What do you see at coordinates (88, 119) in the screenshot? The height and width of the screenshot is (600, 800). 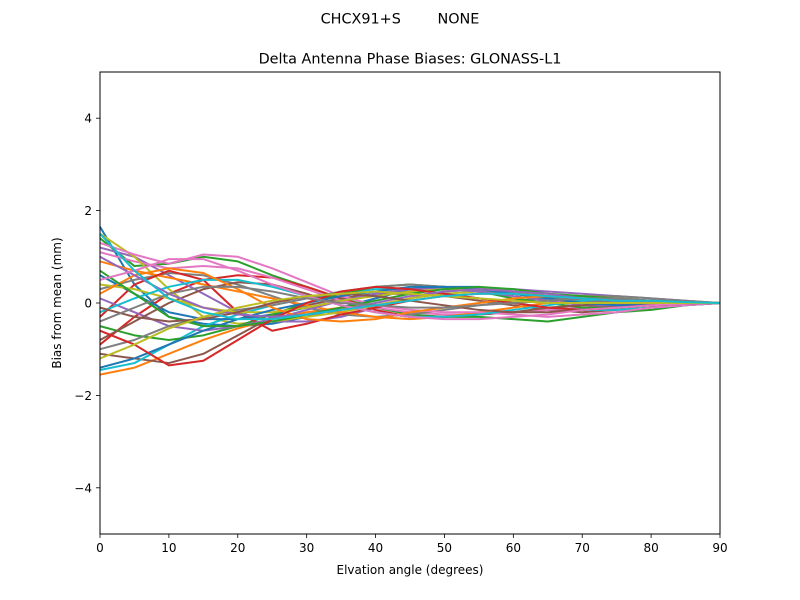 I see `y-tick-label: 4` at bounding box center [88, 119].